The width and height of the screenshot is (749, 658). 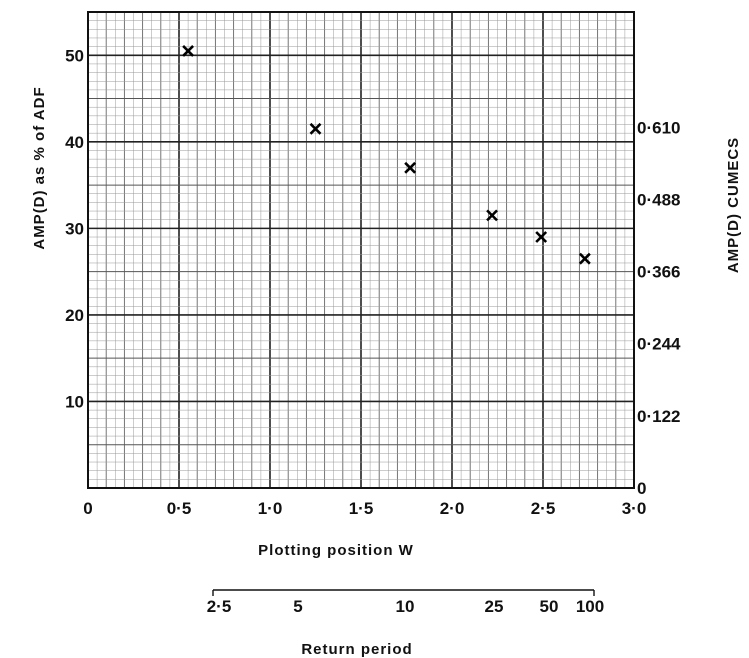 I want to click on y-right-tick-label: 0·488, so click(x=658, y=200).